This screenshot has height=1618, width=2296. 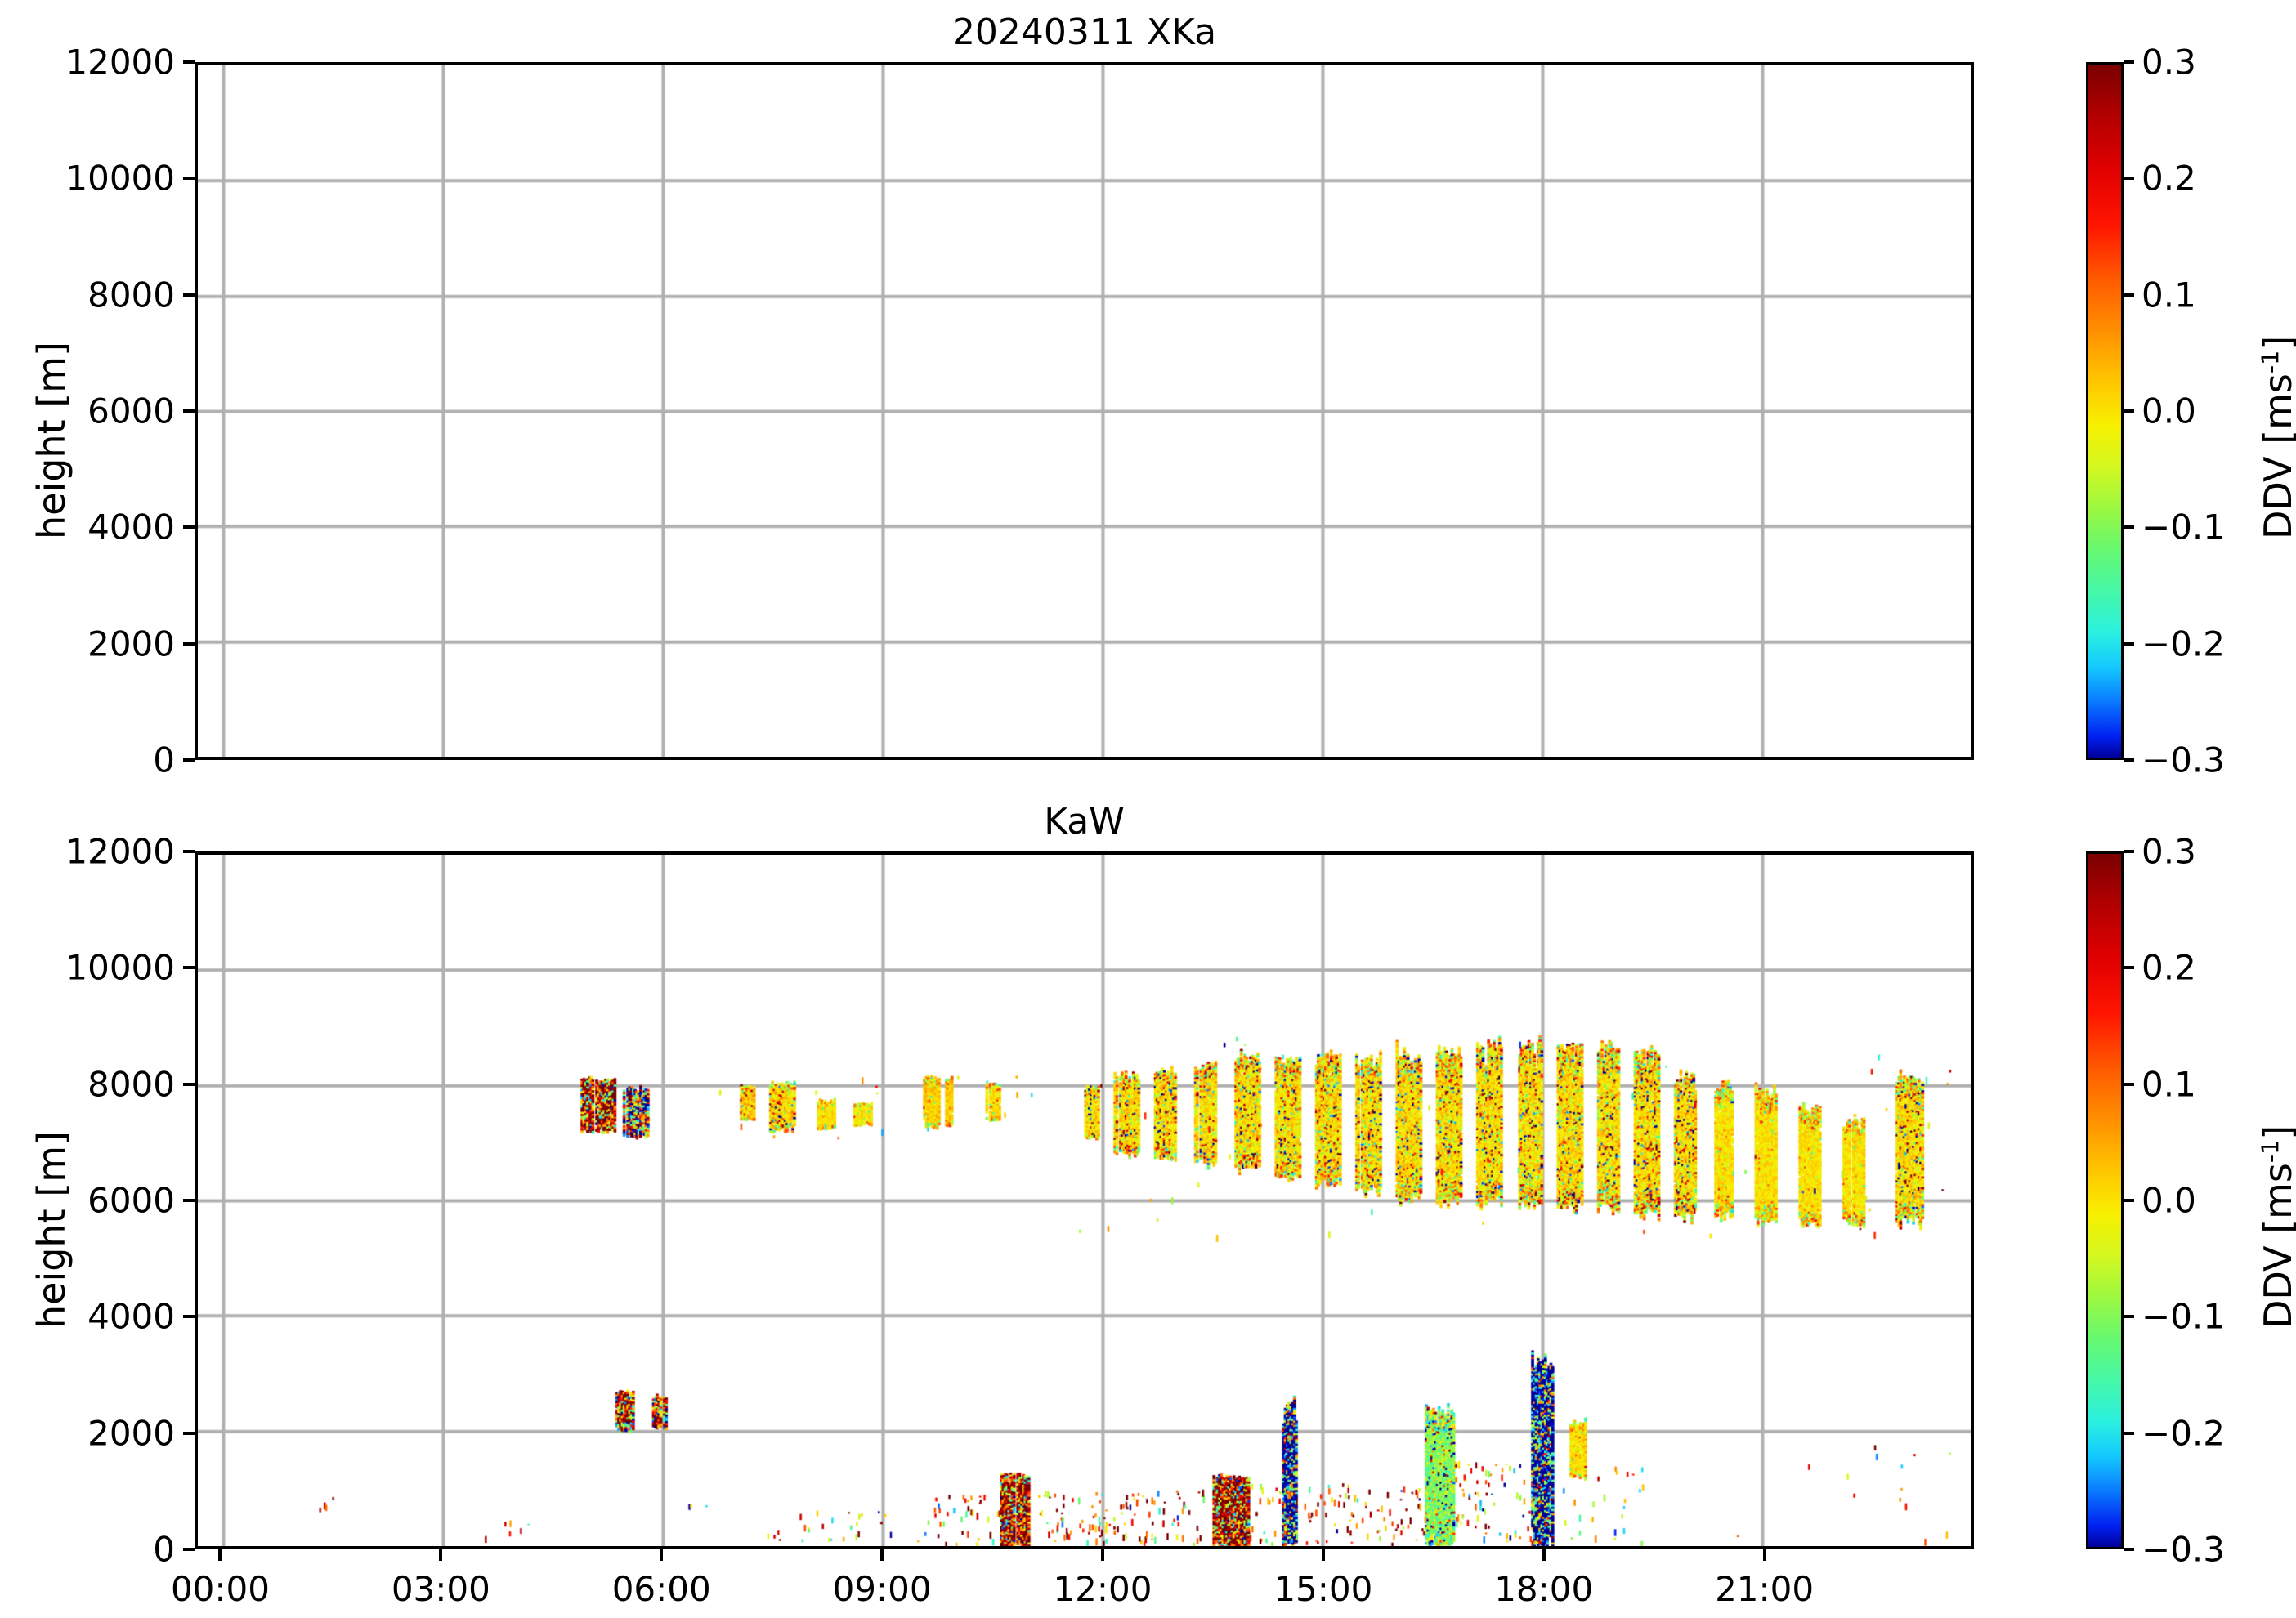 I want to click on colorbar-label-suffix-kaw: ], so click(x=2276, y=1132).